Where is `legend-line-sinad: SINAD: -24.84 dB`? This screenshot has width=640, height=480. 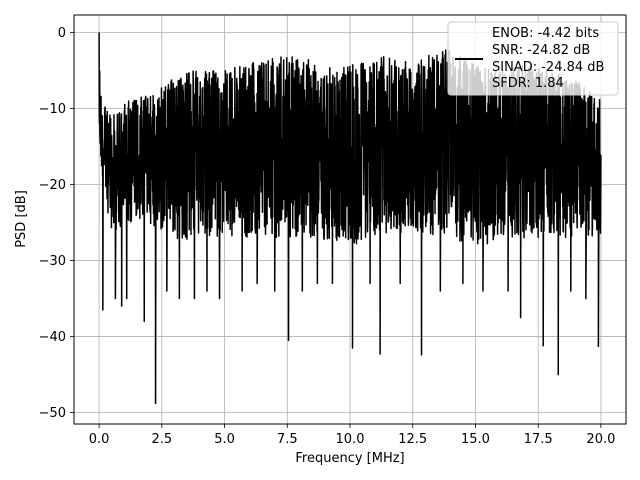
legend-line-sinad: SINAD: -24.84 dB is located at coordinates (548, 67).